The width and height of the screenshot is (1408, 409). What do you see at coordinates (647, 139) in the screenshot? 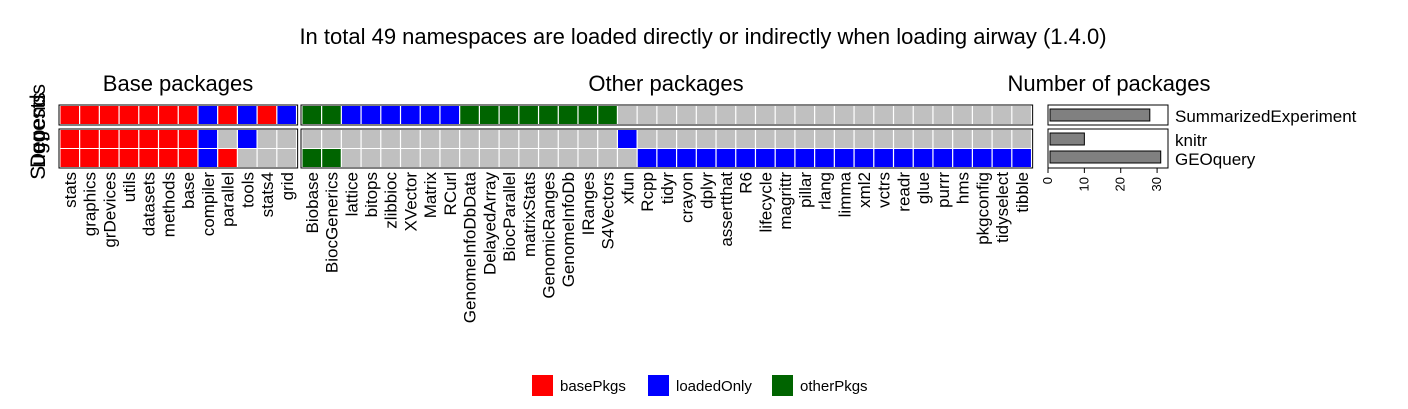
I see `cell-knitr-Rcpp` at bounding box center [647, 139].